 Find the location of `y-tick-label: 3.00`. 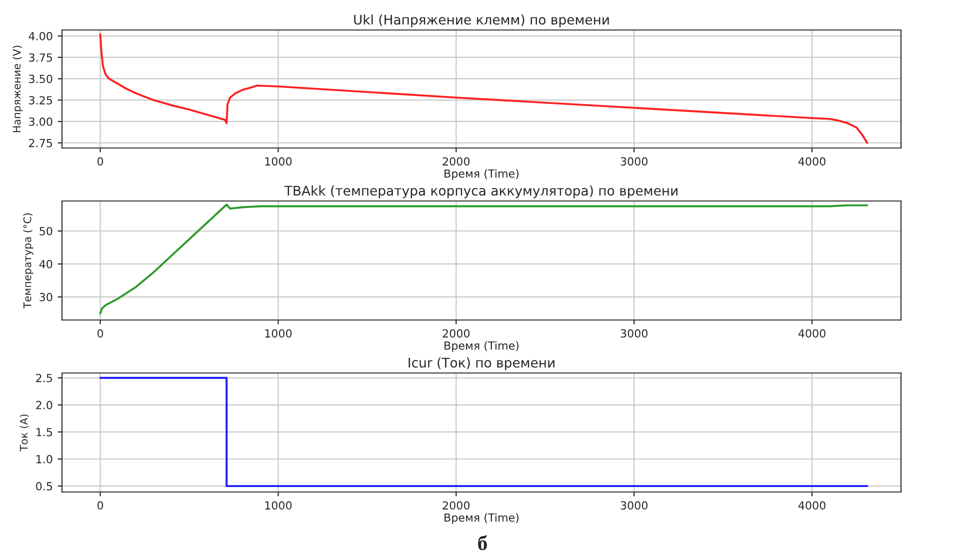

y-tick-label: 3.00 is located at coordinates (40, 121).